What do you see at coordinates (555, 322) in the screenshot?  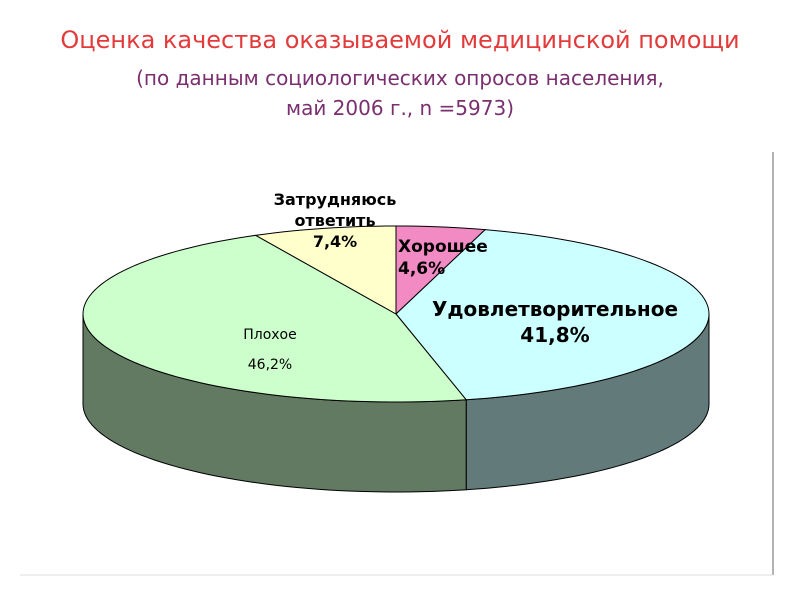 I see `slice-label: Удовлетворительное 41,8%` at bounding box center [555, 322].